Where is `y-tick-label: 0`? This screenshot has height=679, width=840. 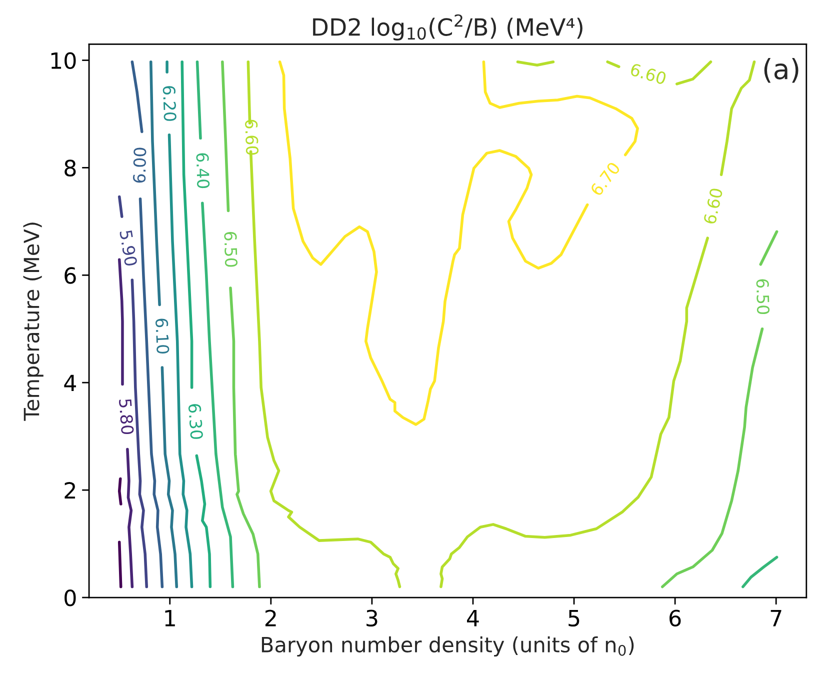 y-tick-label: 0 is located at coordinates (70, 597).